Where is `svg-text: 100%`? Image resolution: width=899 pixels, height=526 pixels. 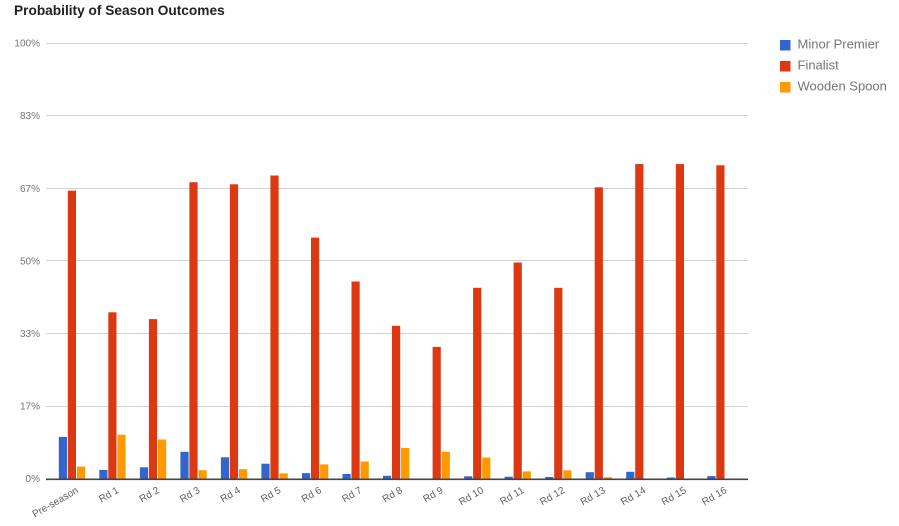
svg-text: 100% is located at coordinates (27, 44).